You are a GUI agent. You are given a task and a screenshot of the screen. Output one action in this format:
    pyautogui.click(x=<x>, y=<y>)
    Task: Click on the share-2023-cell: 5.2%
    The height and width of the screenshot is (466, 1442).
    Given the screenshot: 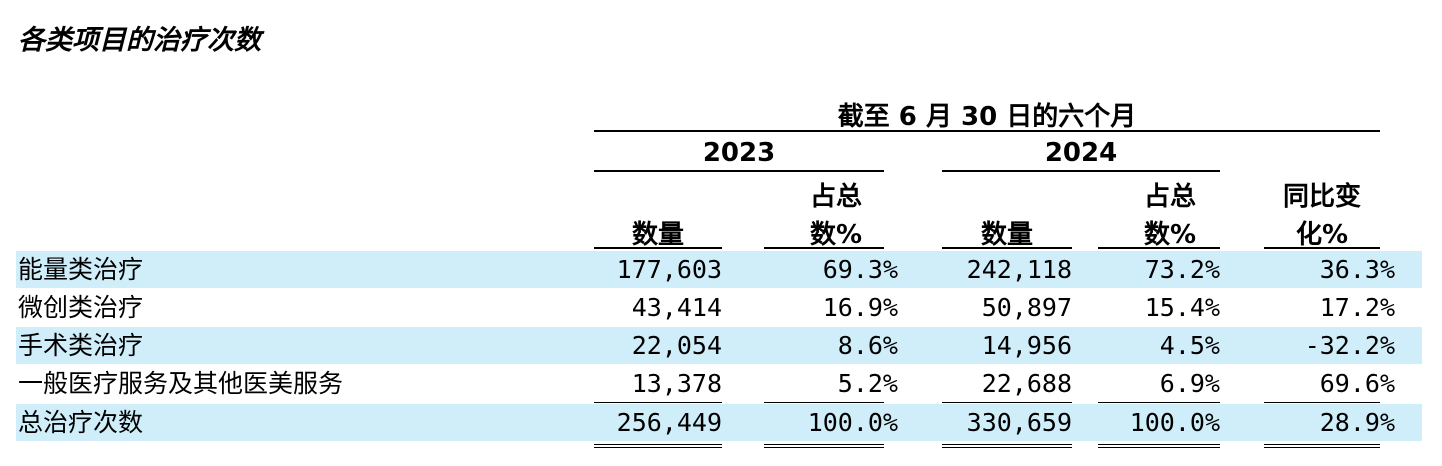 What is the action you would take?
    pyautogui.click(x=867, y=383)
    